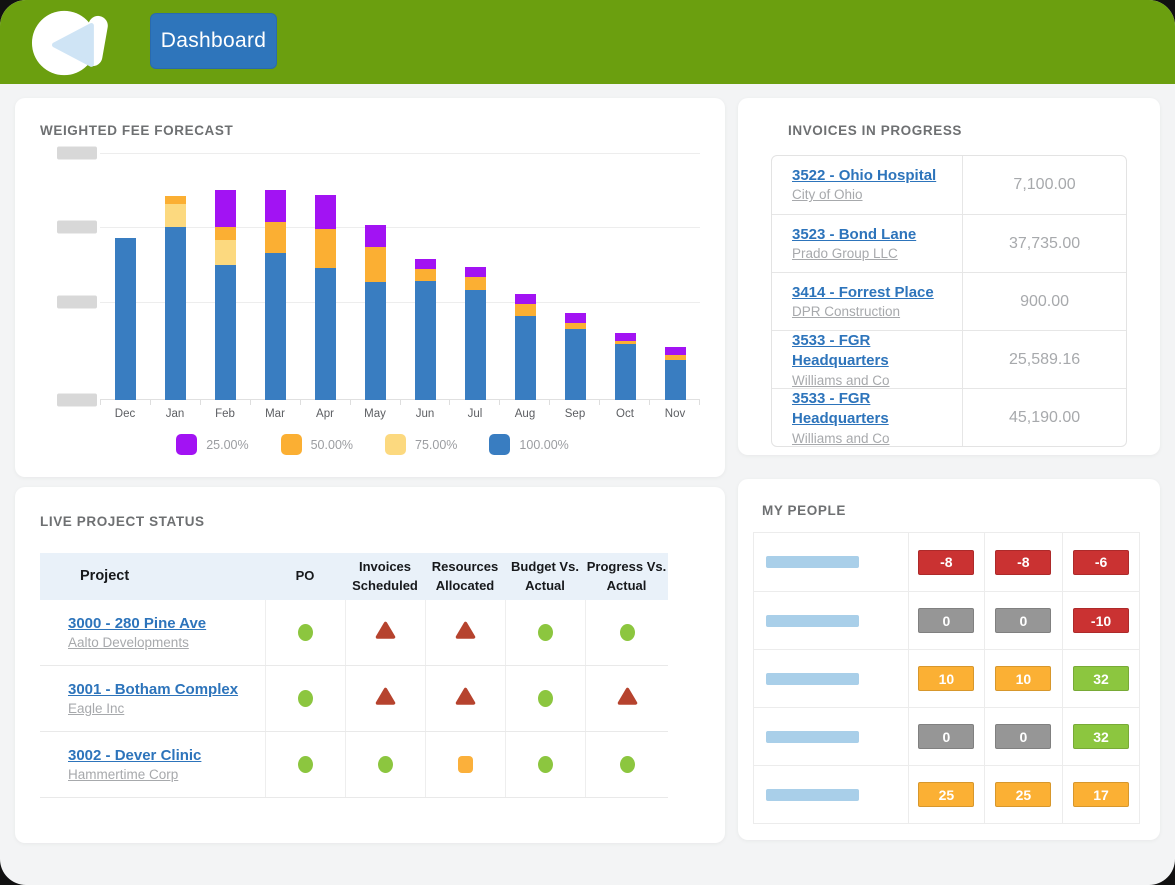 The image size is (1175, 885). Describe the element at coordinates (135, 755) in the screenshot. I see `project-link: 3002 - Dever Clinic` at that location.